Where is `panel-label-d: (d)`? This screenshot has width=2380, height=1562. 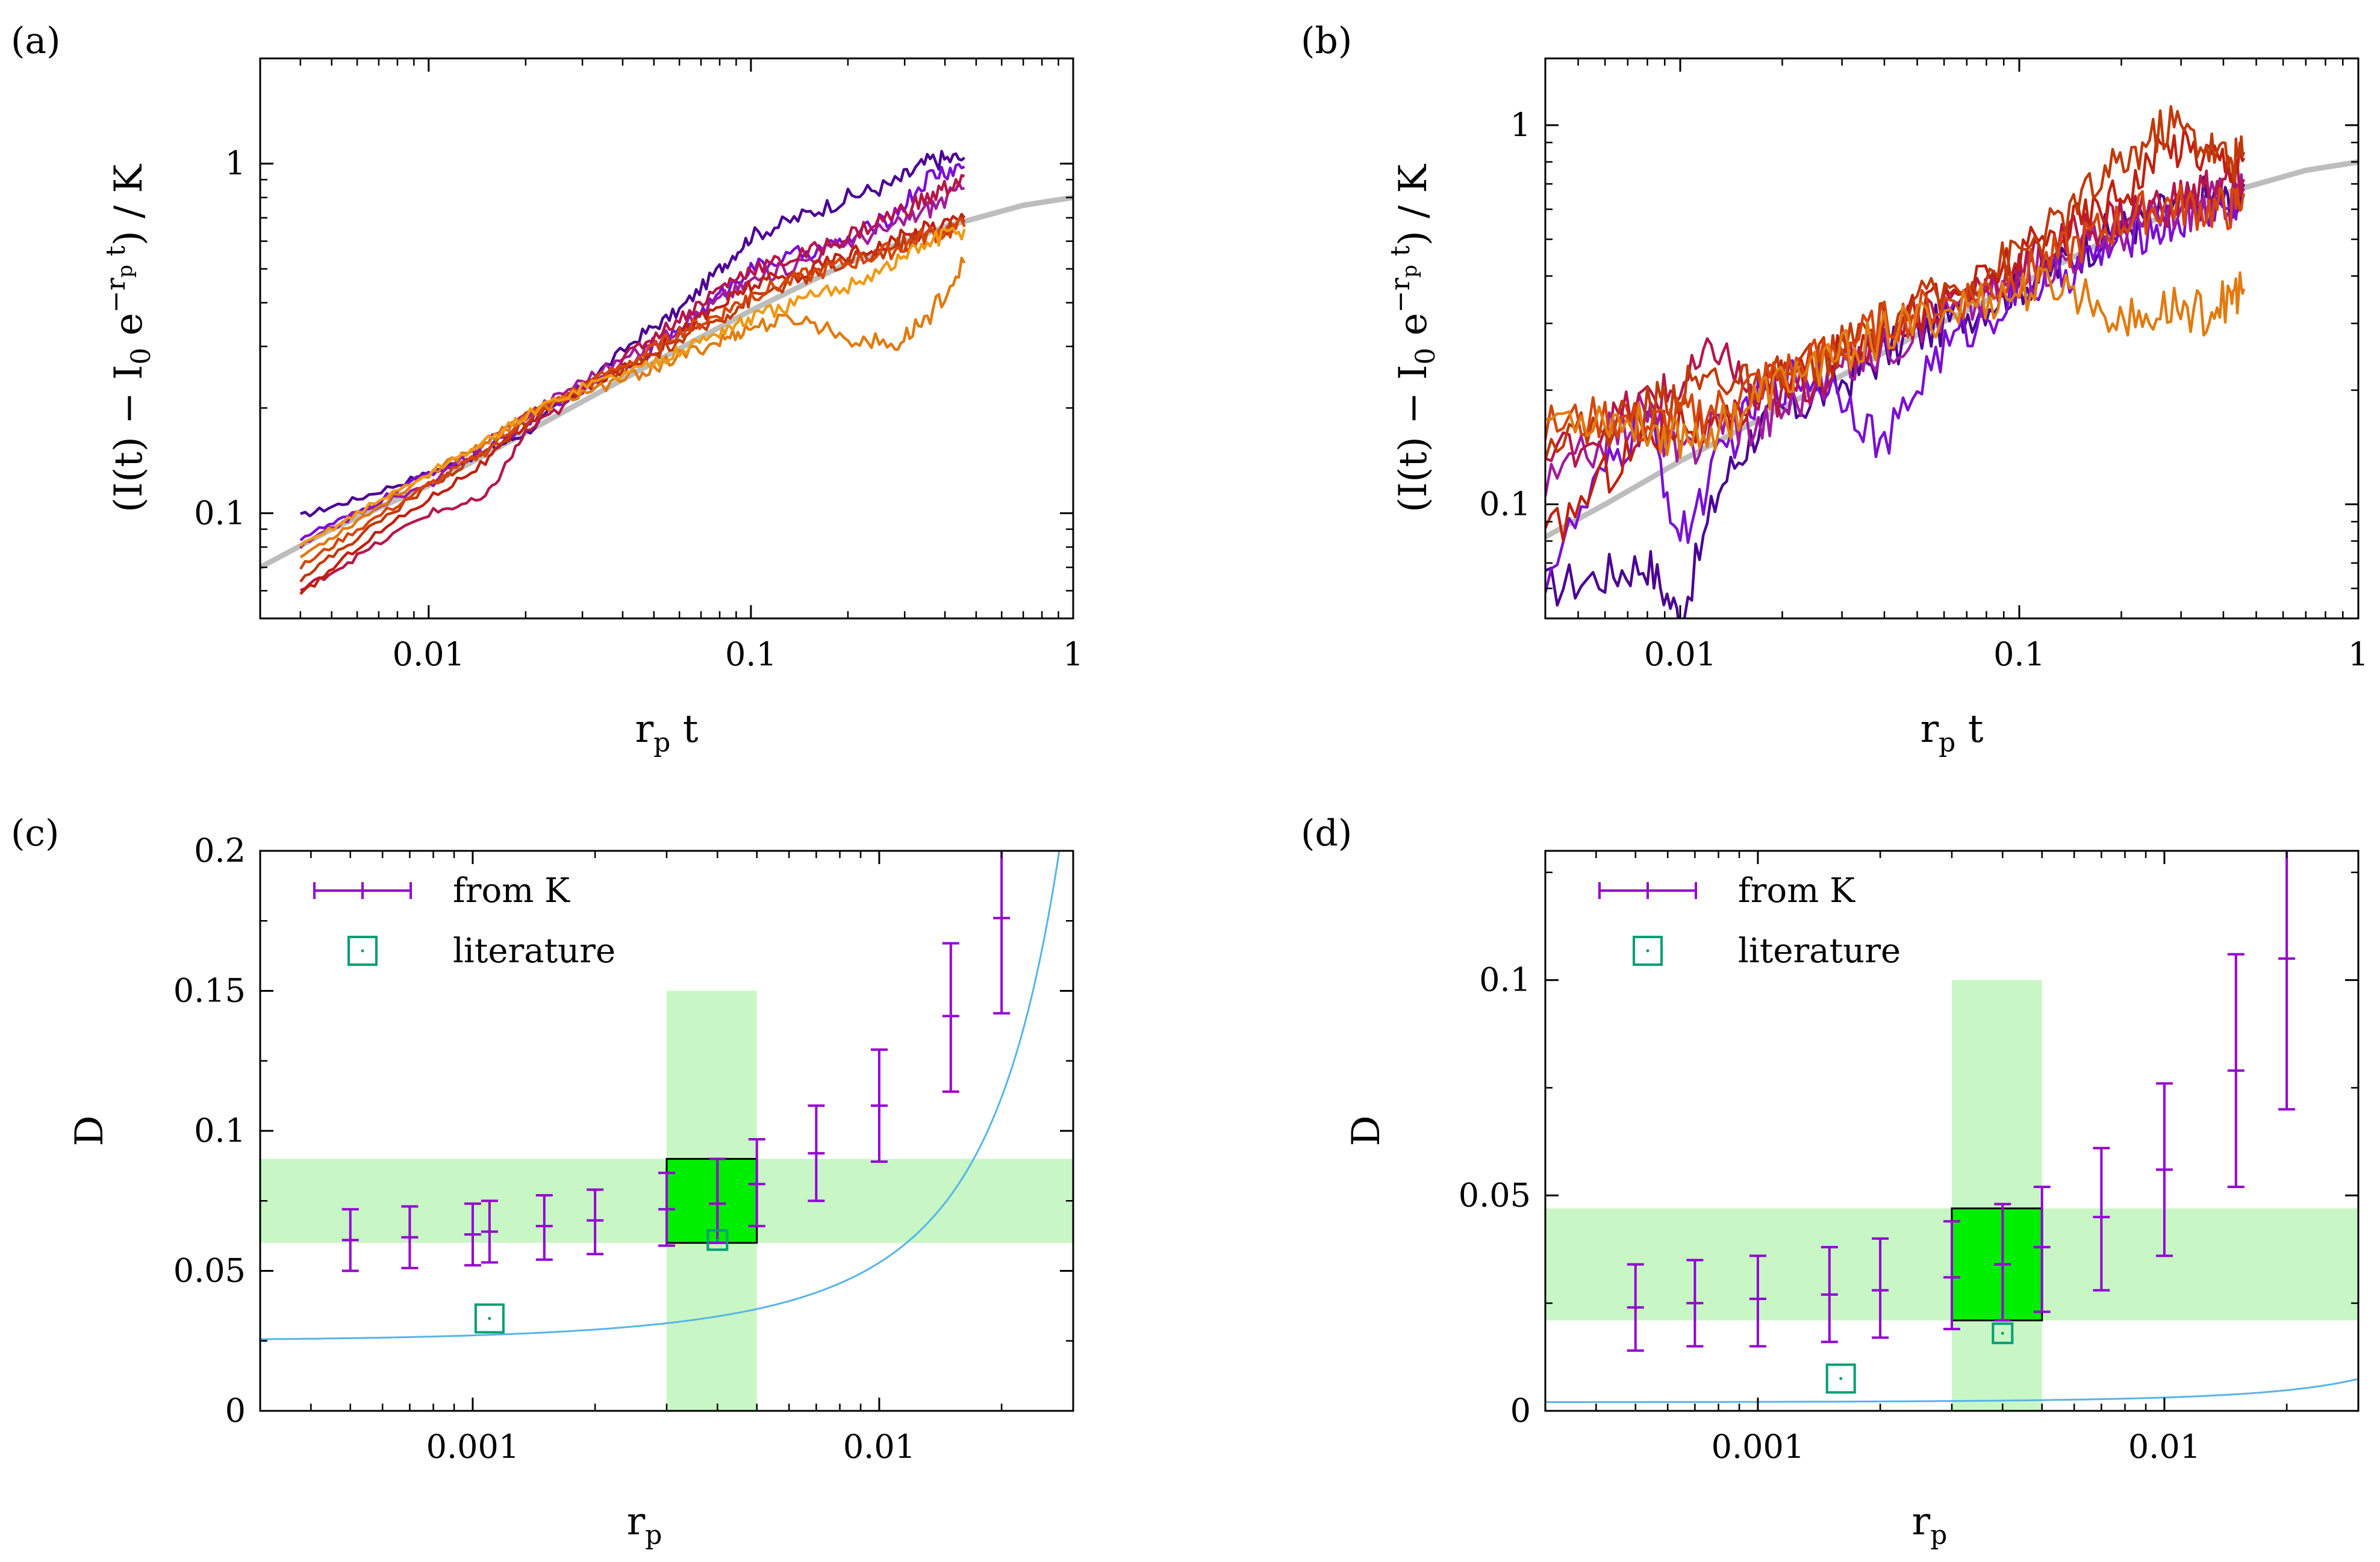 panel-label-d: (d) is located at coordinates (1327, 833).